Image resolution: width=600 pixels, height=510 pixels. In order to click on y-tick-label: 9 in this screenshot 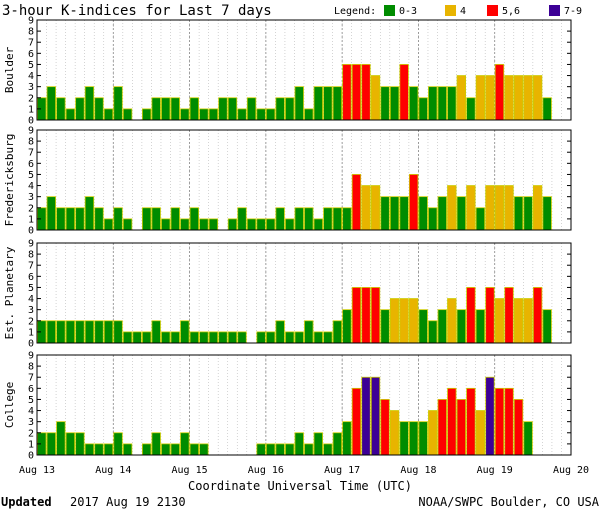, I will do `click(31, 21)`.